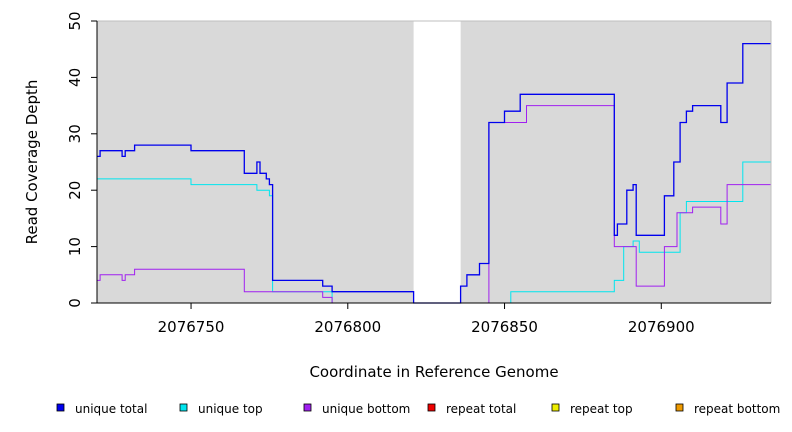 Image resolution: width=792 pixels, height=432 pixels. I want to click on y-tick-label: 50, so click(75, 20).